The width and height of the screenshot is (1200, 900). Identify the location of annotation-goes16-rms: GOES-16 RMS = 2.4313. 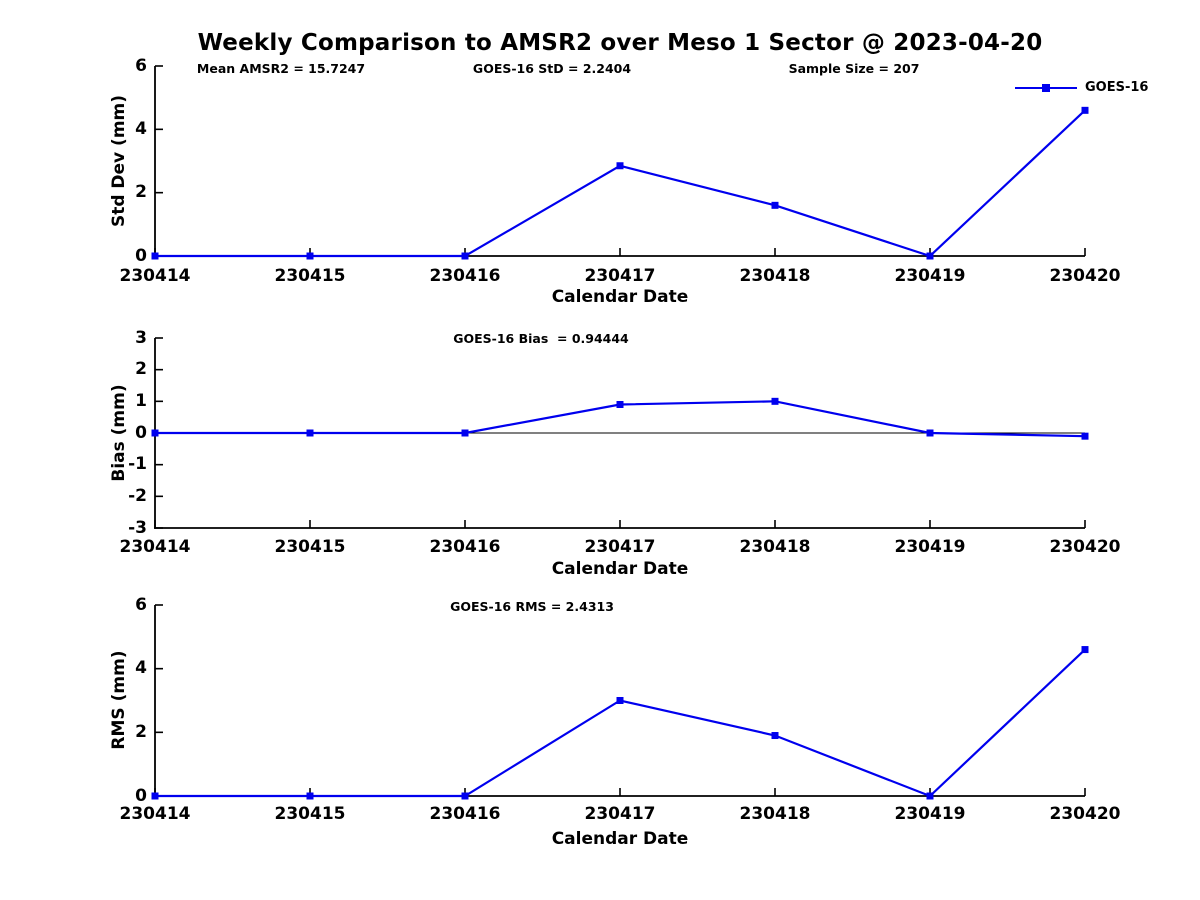
(532, 606).